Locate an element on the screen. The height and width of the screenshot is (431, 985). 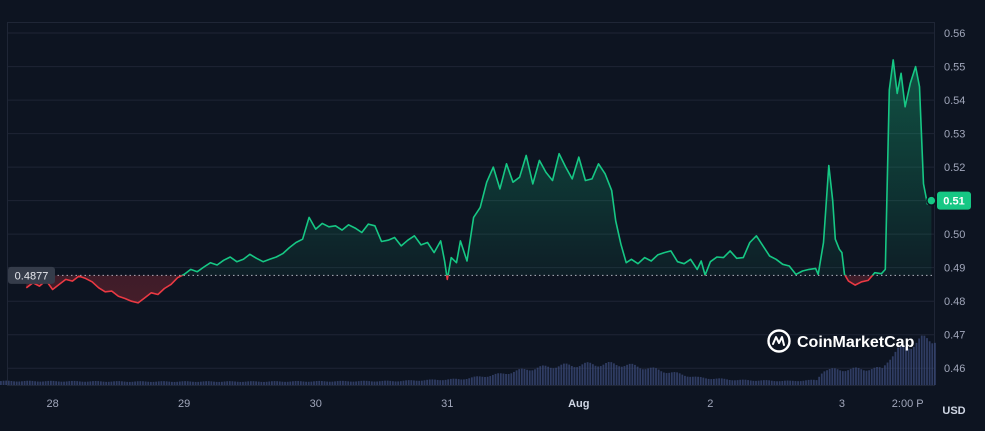
y-tick-label: 0.46 is located at coordinates (954, 369).